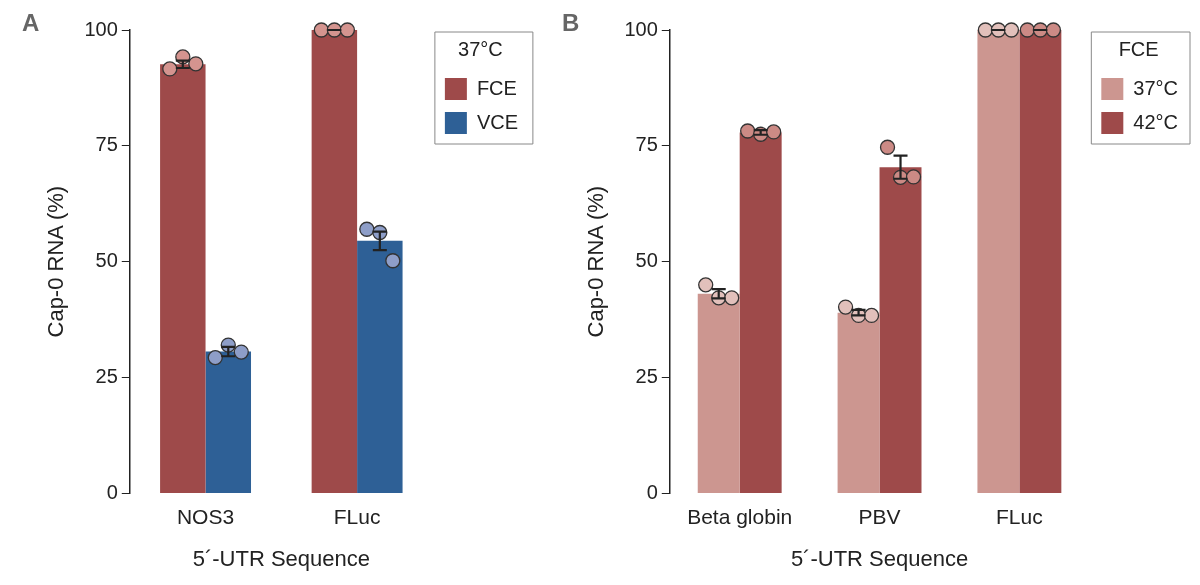 Image resolution: width=1200 pixels, height=585 pixels. I want to click on legend-title: 37°C, so click(480, 48).